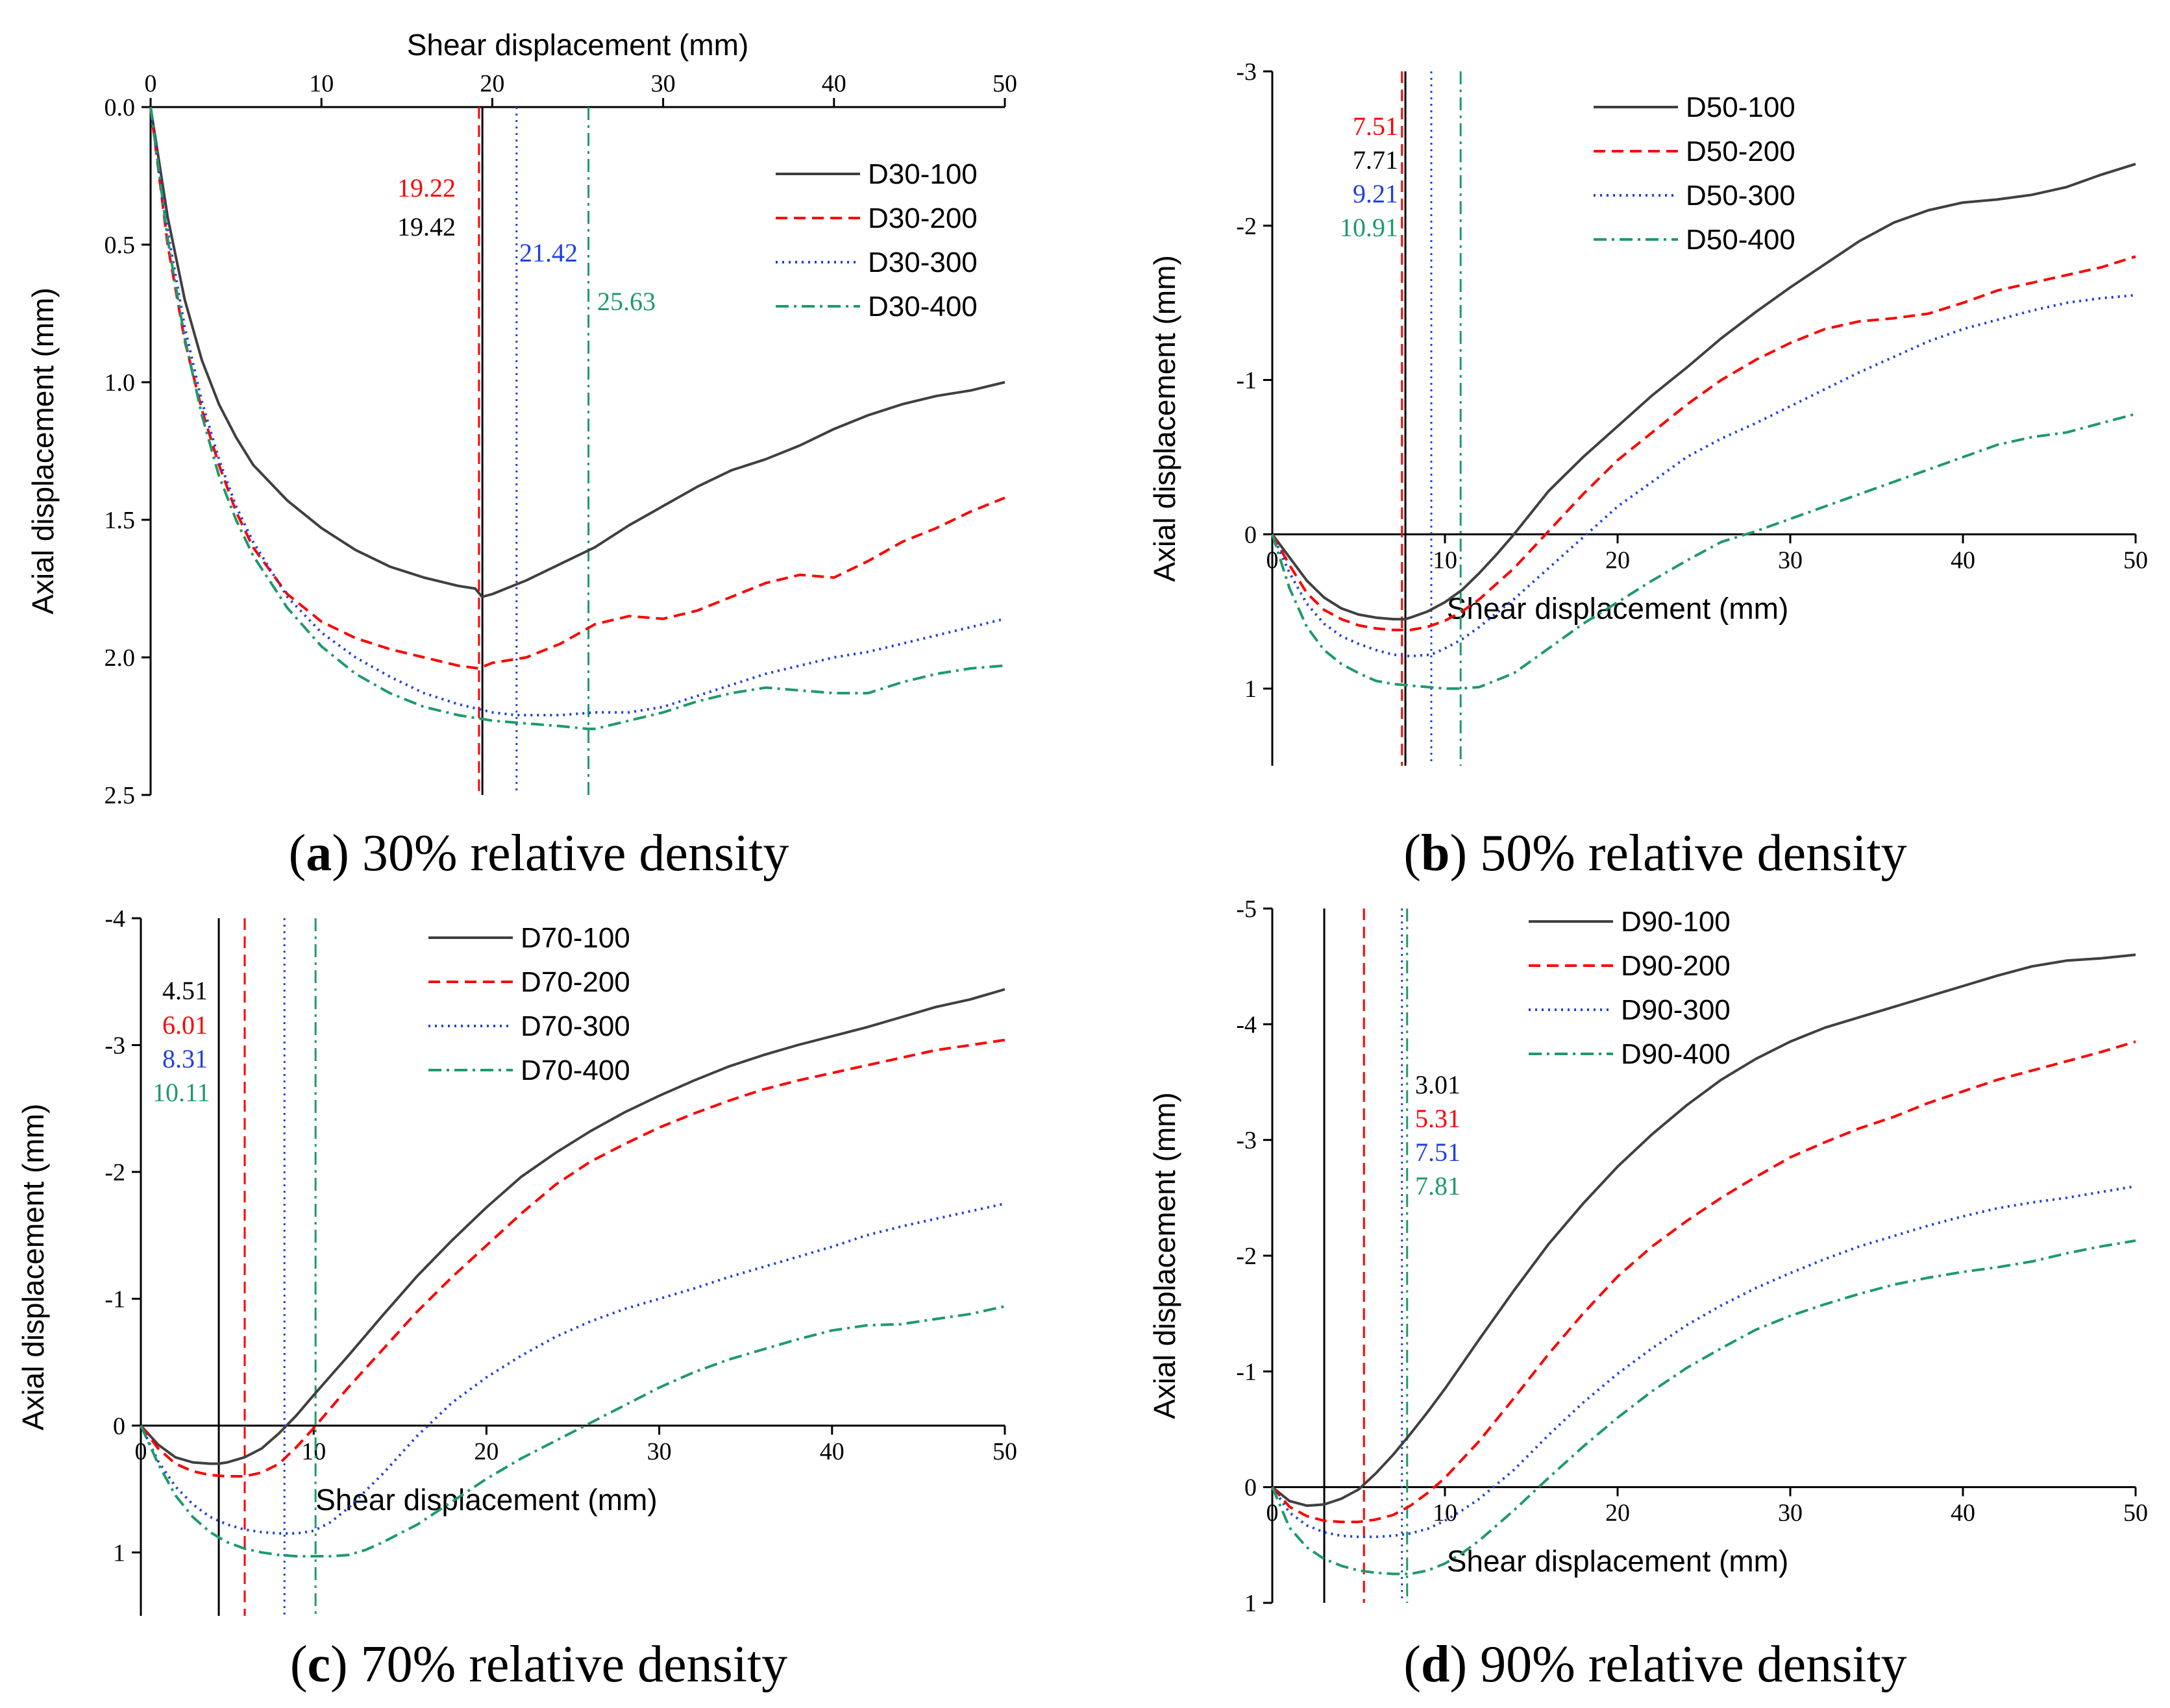 The image size is (2170, 1708). I want to click on y-tick-label: 0.0, so click(120, 107).